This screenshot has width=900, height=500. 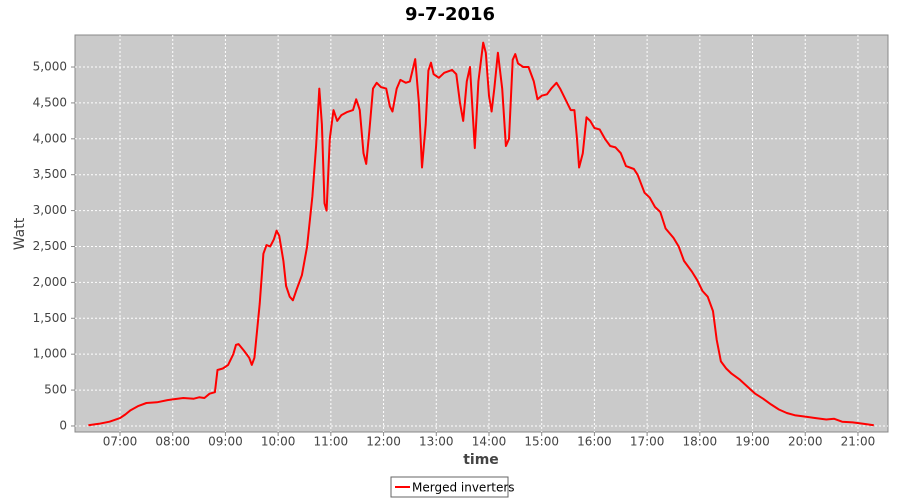 What do you see at coordinates (55, 390) in the screenshot?
I see `y-tick-label: 500` at bounding box center [55, 390].